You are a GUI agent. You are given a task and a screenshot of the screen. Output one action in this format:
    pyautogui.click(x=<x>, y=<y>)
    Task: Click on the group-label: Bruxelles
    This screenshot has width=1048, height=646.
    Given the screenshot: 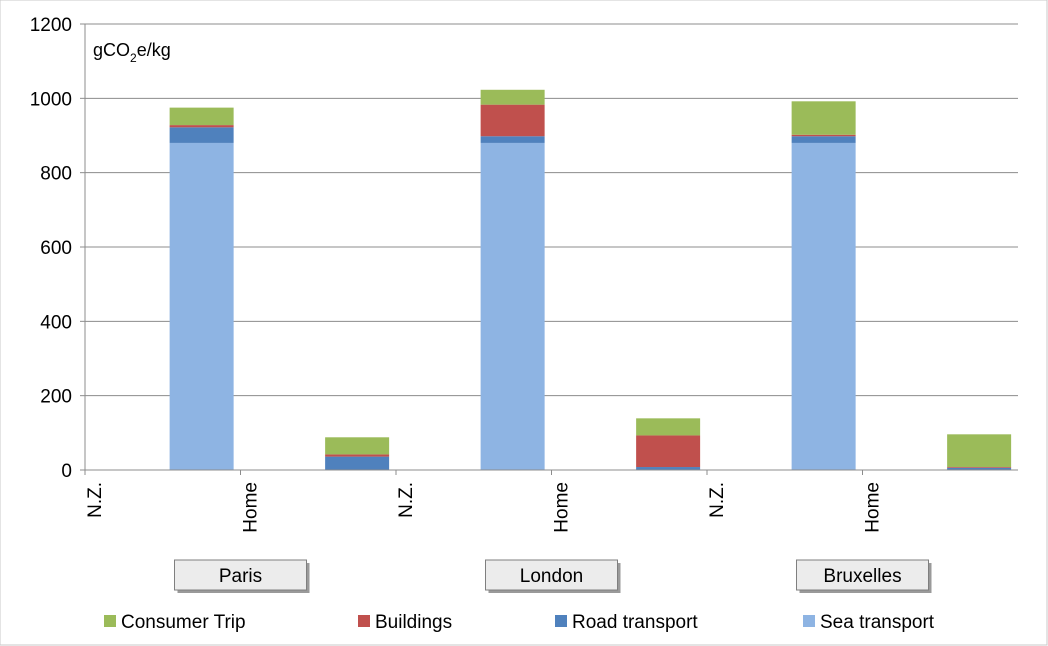 What is the action you would take?
    pyautogui.click(x=862, y=576)
    